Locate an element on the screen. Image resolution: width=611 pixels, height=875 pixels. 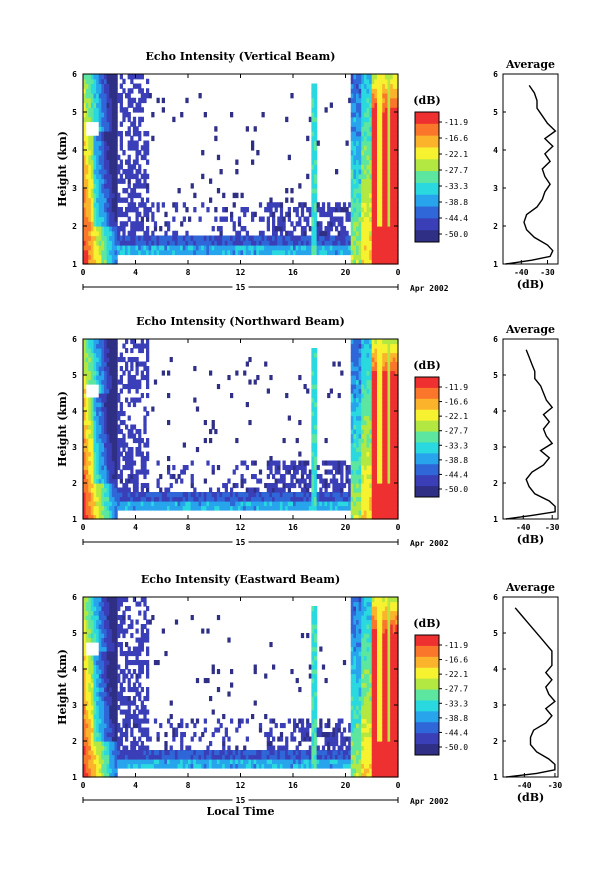
colorbar-level-label: -33.3 is located at coordinates (456, 703).